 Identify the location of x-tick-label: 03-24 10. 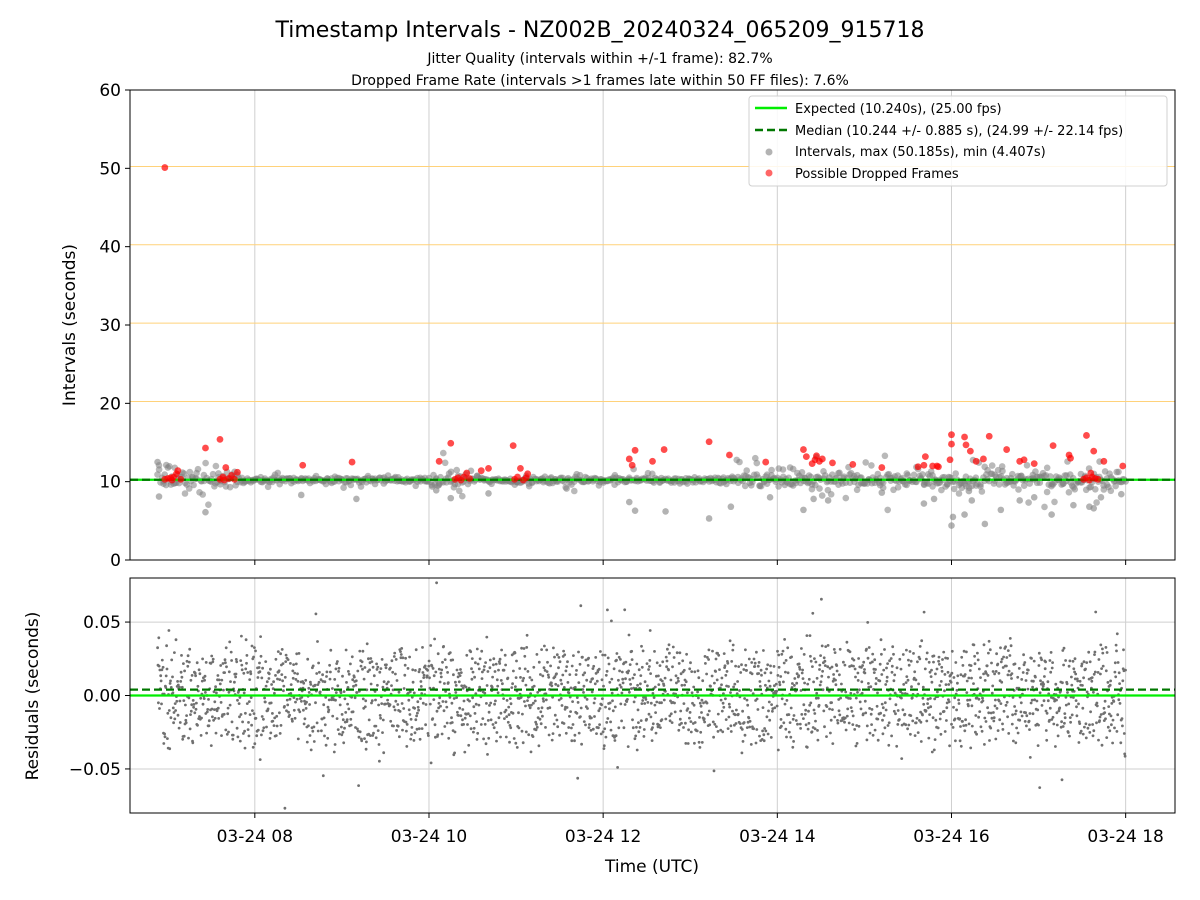
(429, 837).